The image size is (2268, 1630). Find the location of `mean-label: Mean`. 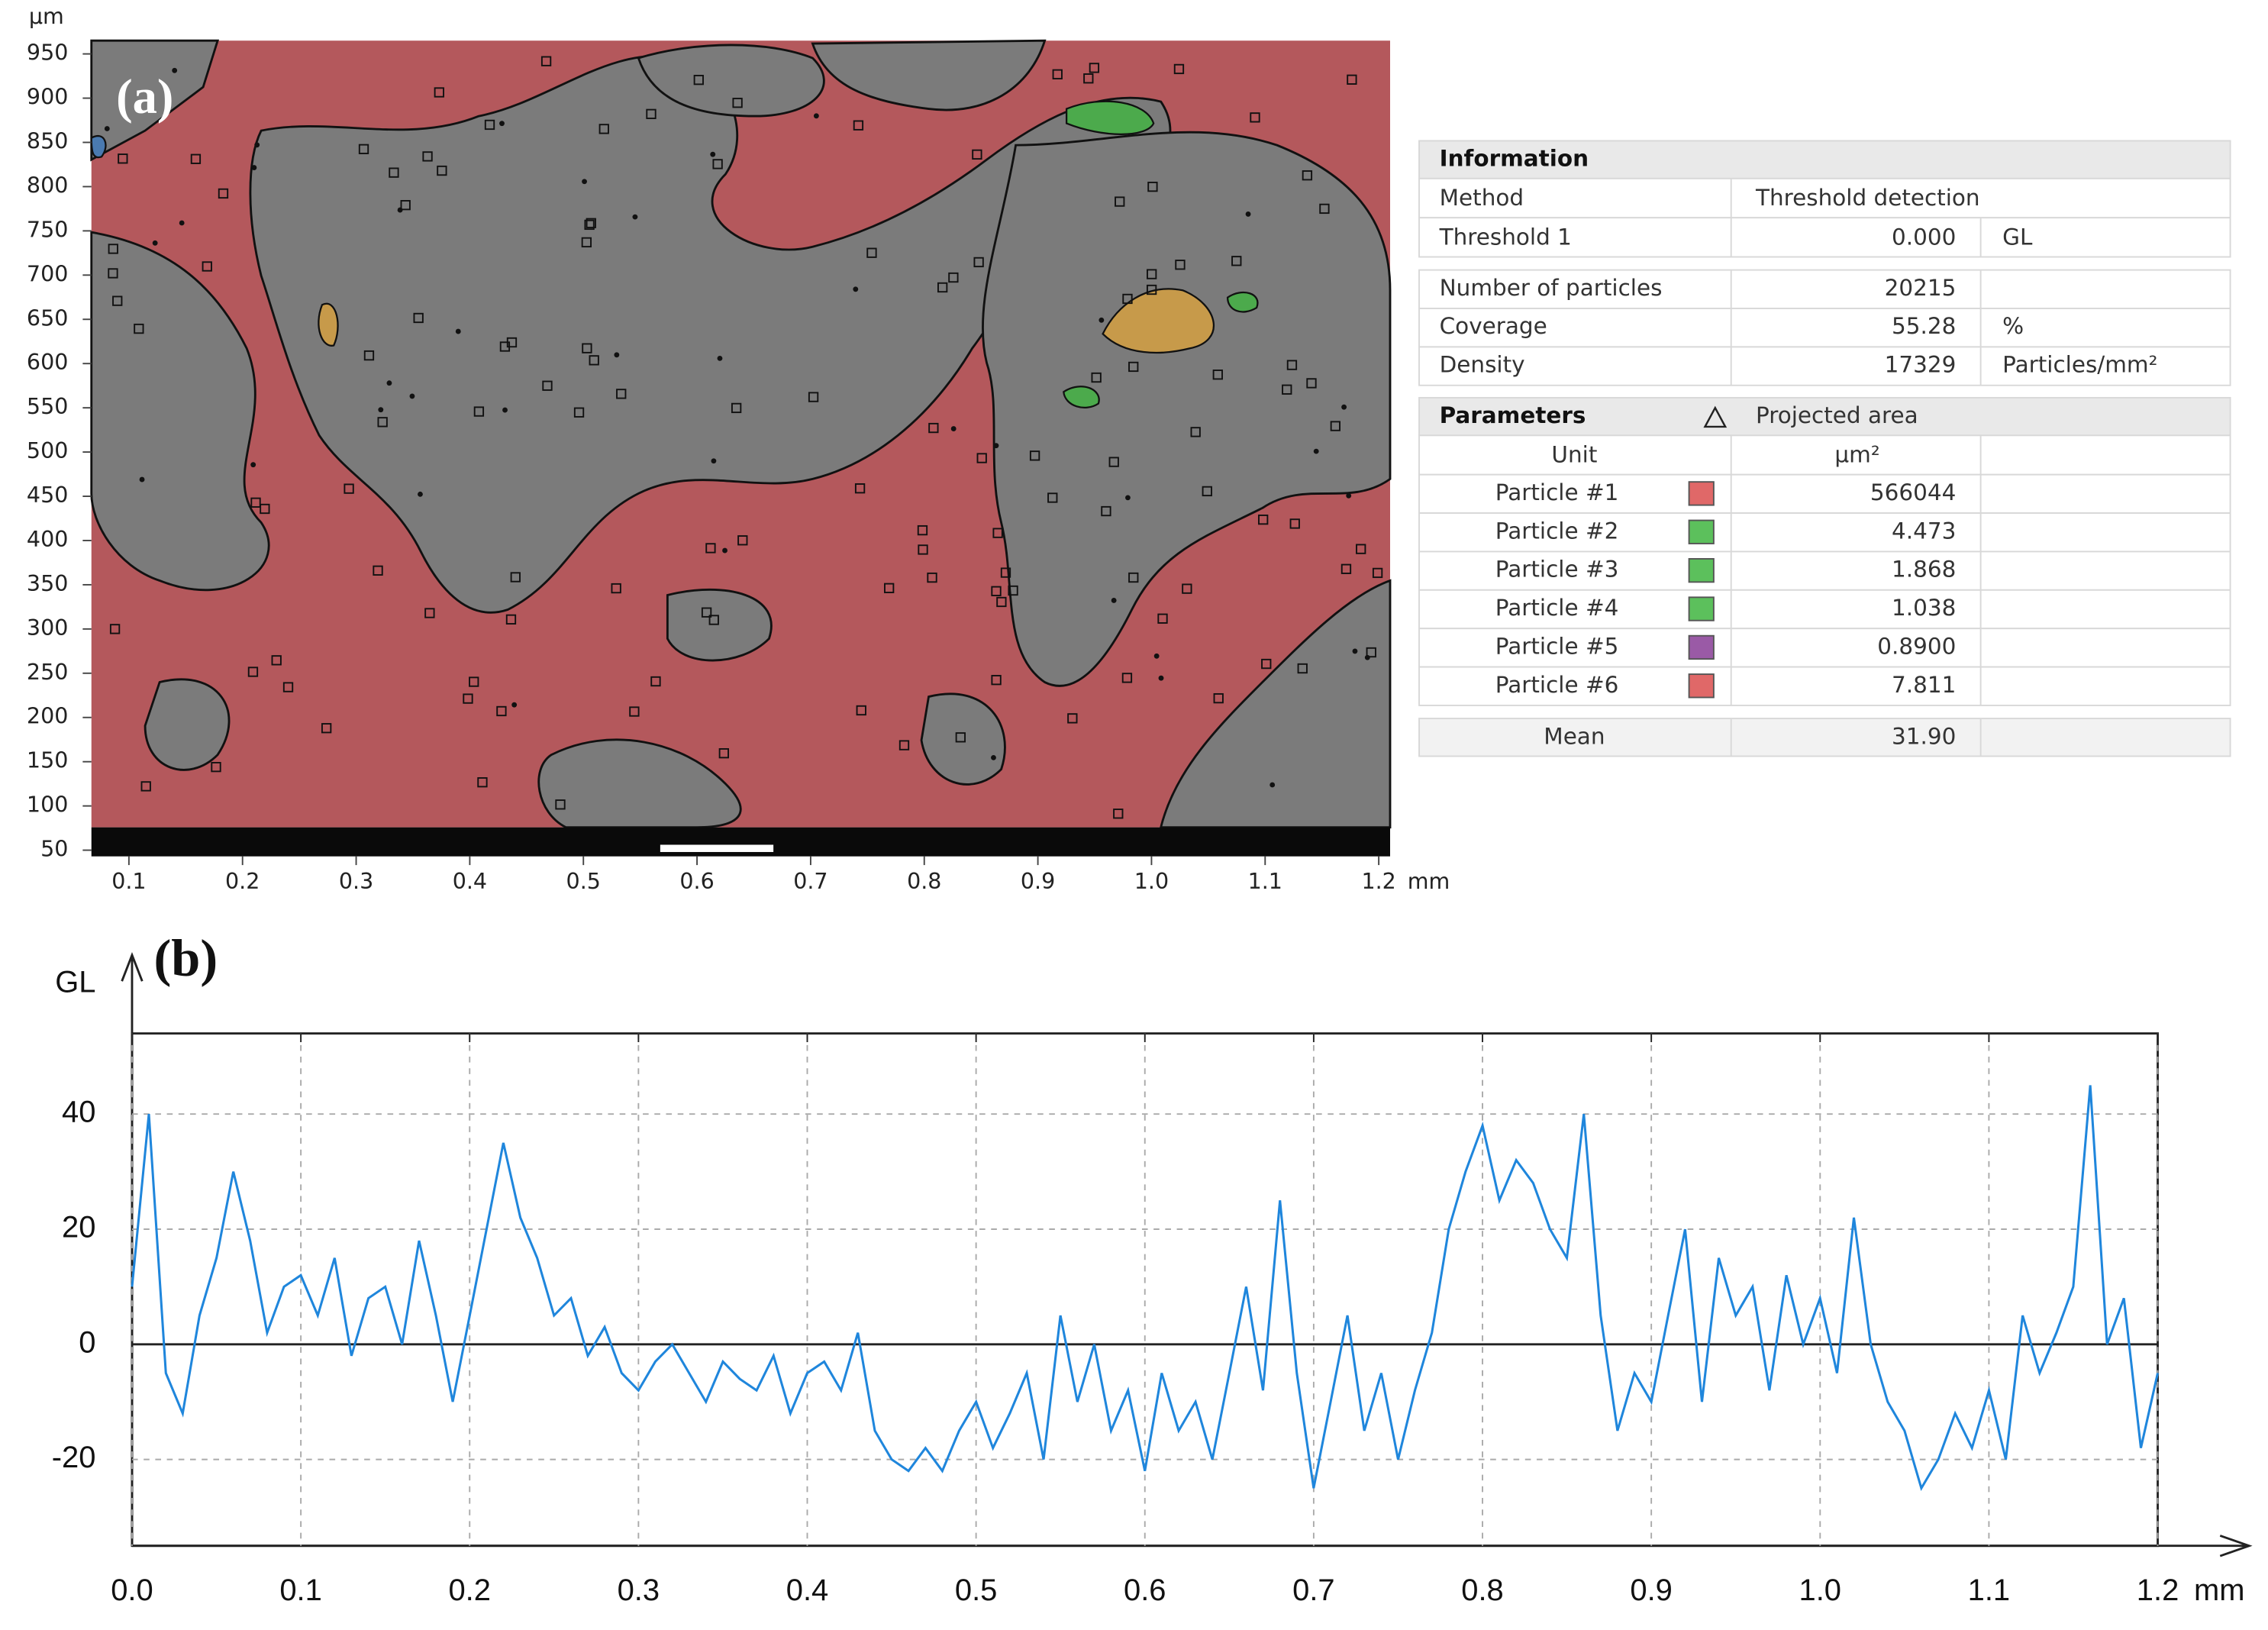

mean-label: Mean is located at coordinates (1575, 736).